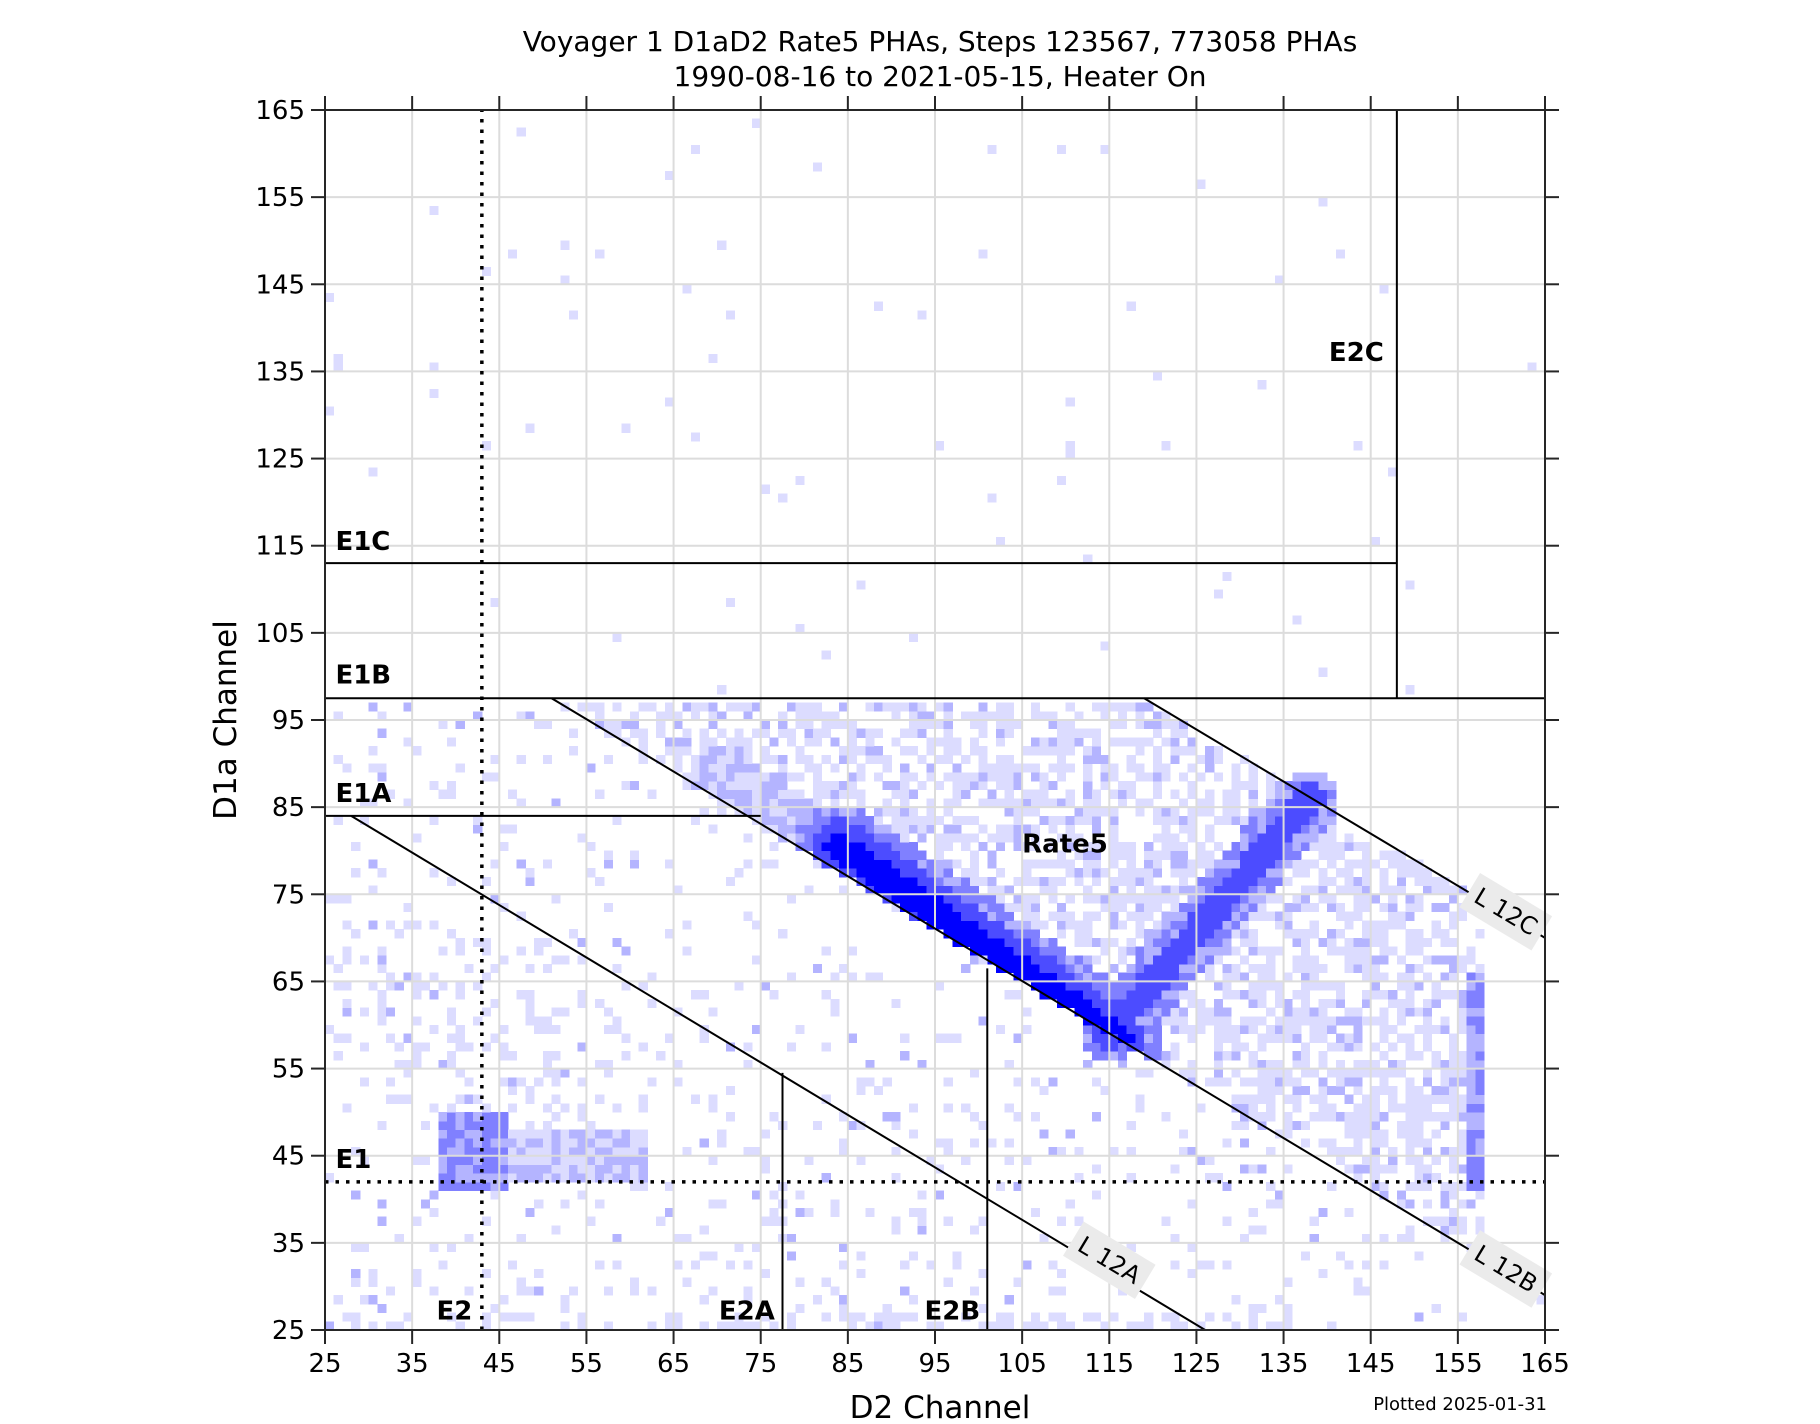 The image size is (1820, 1424). What do you see at coordinates (847, 1364) in the screenshot?
I see `x-tick-label: 85` at bounding box center [847, 1364].